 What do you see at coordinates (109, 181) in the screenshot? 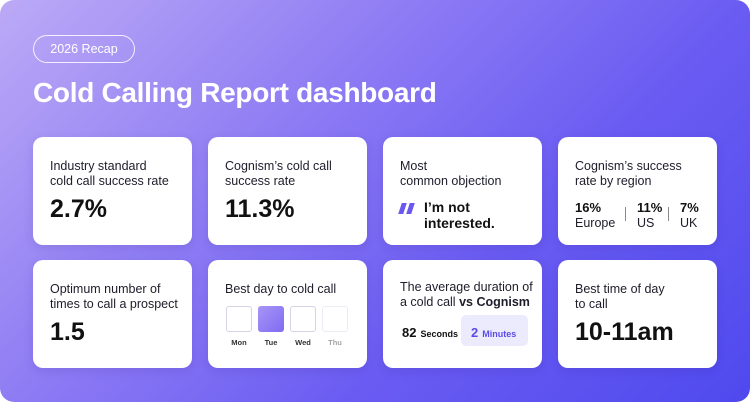
I see `label-line: cold call success rate` at bounding box center [109, 181].